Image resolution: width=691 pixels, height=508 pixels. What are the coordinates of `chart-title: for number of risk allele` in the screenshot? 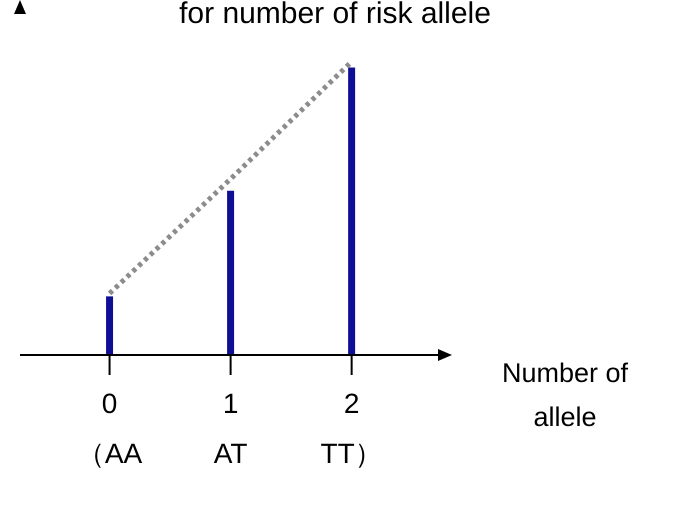 It's located at (335, 15).